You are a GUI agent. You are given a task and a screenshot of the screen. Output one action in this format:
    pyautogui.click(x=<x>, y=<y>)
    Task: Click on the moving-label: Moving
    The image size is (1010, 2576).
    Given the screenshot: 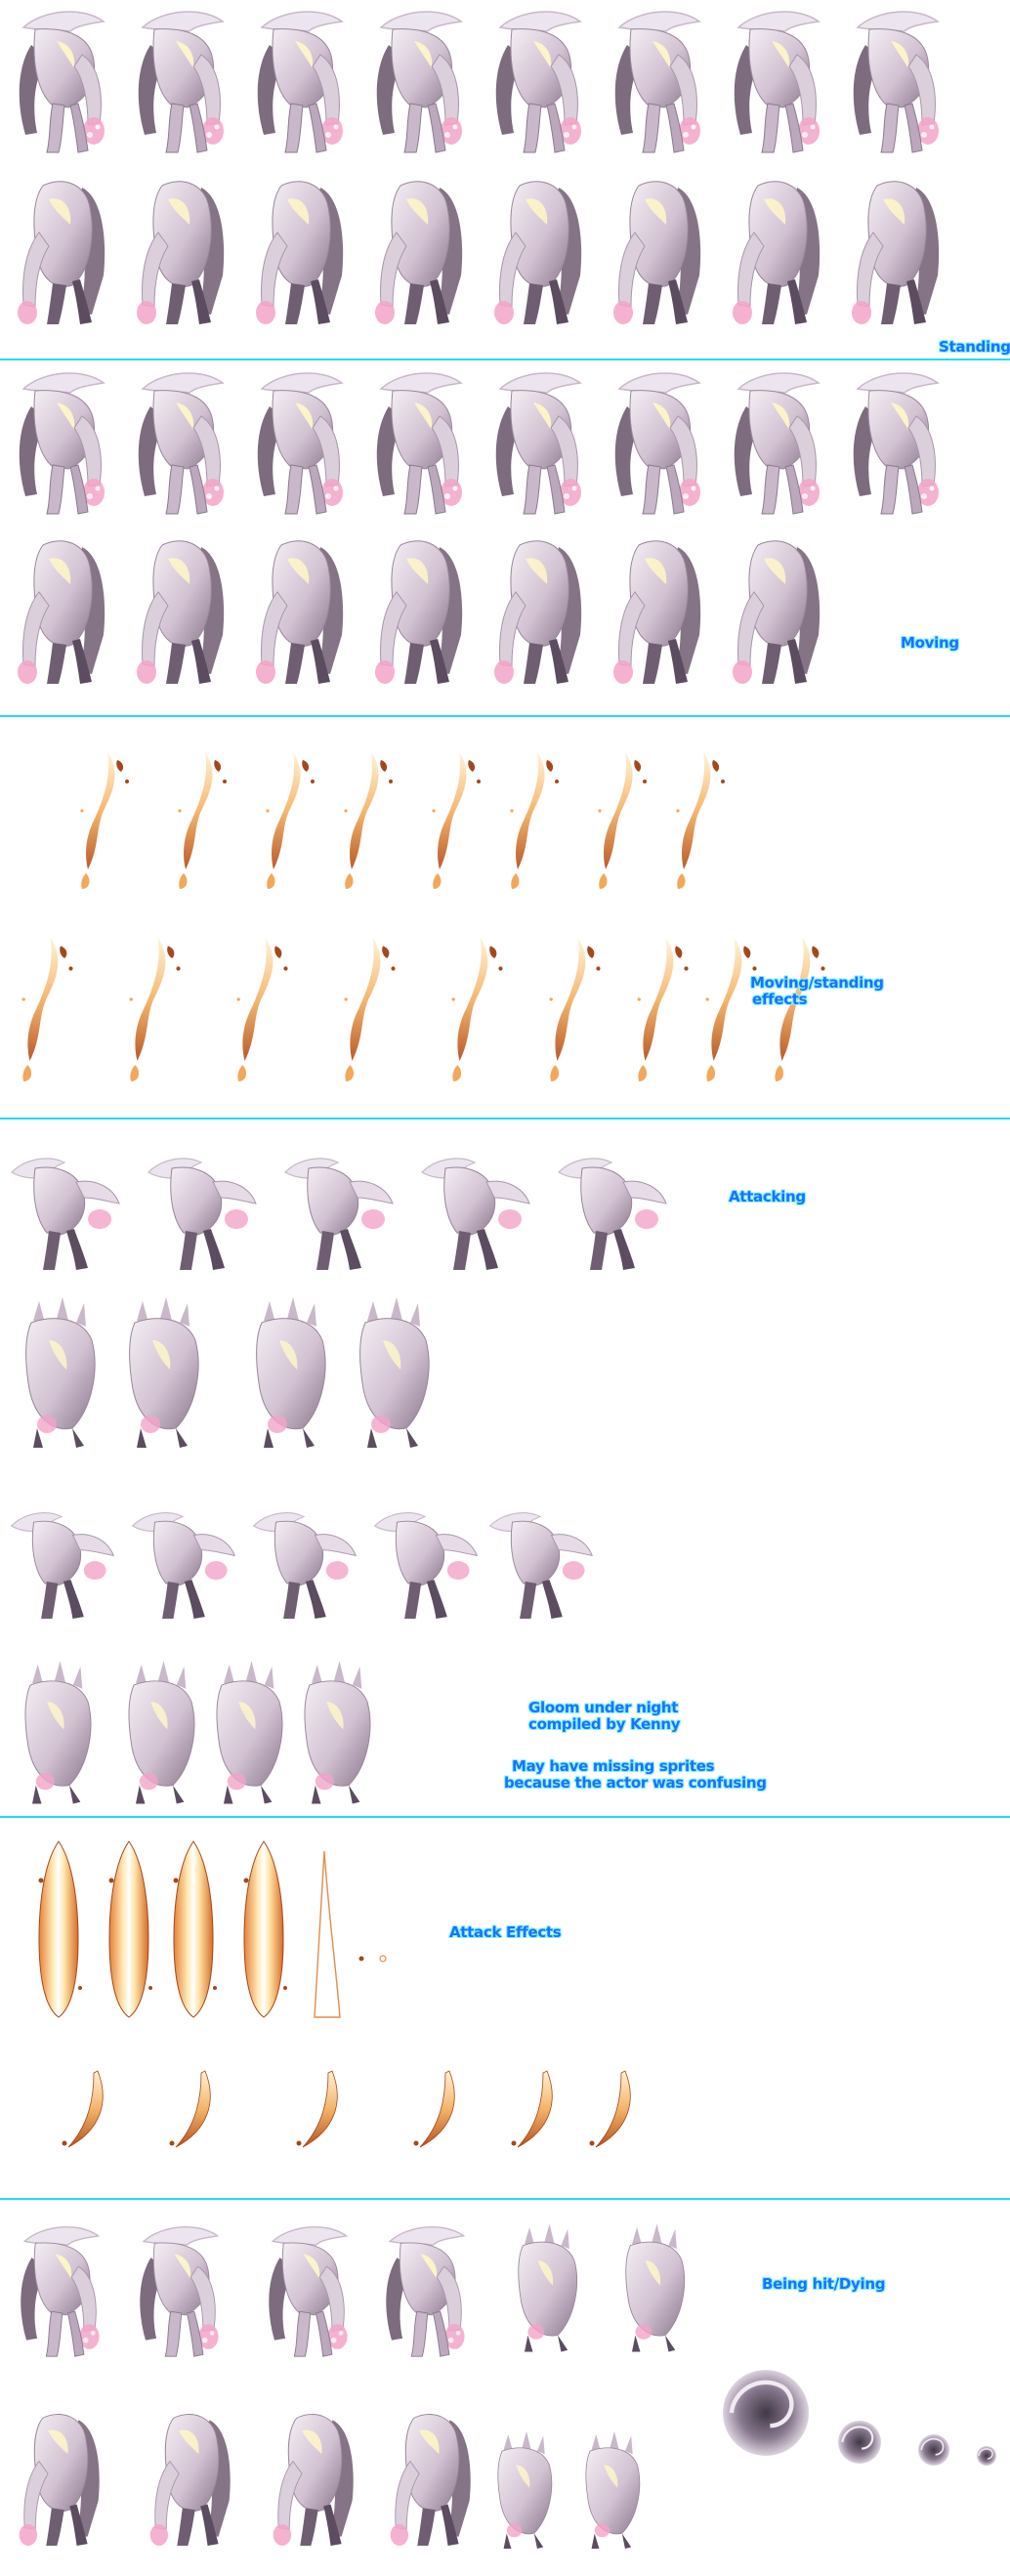 What is the action you would take?
    pyautogui.click(x=930, y=643)
    